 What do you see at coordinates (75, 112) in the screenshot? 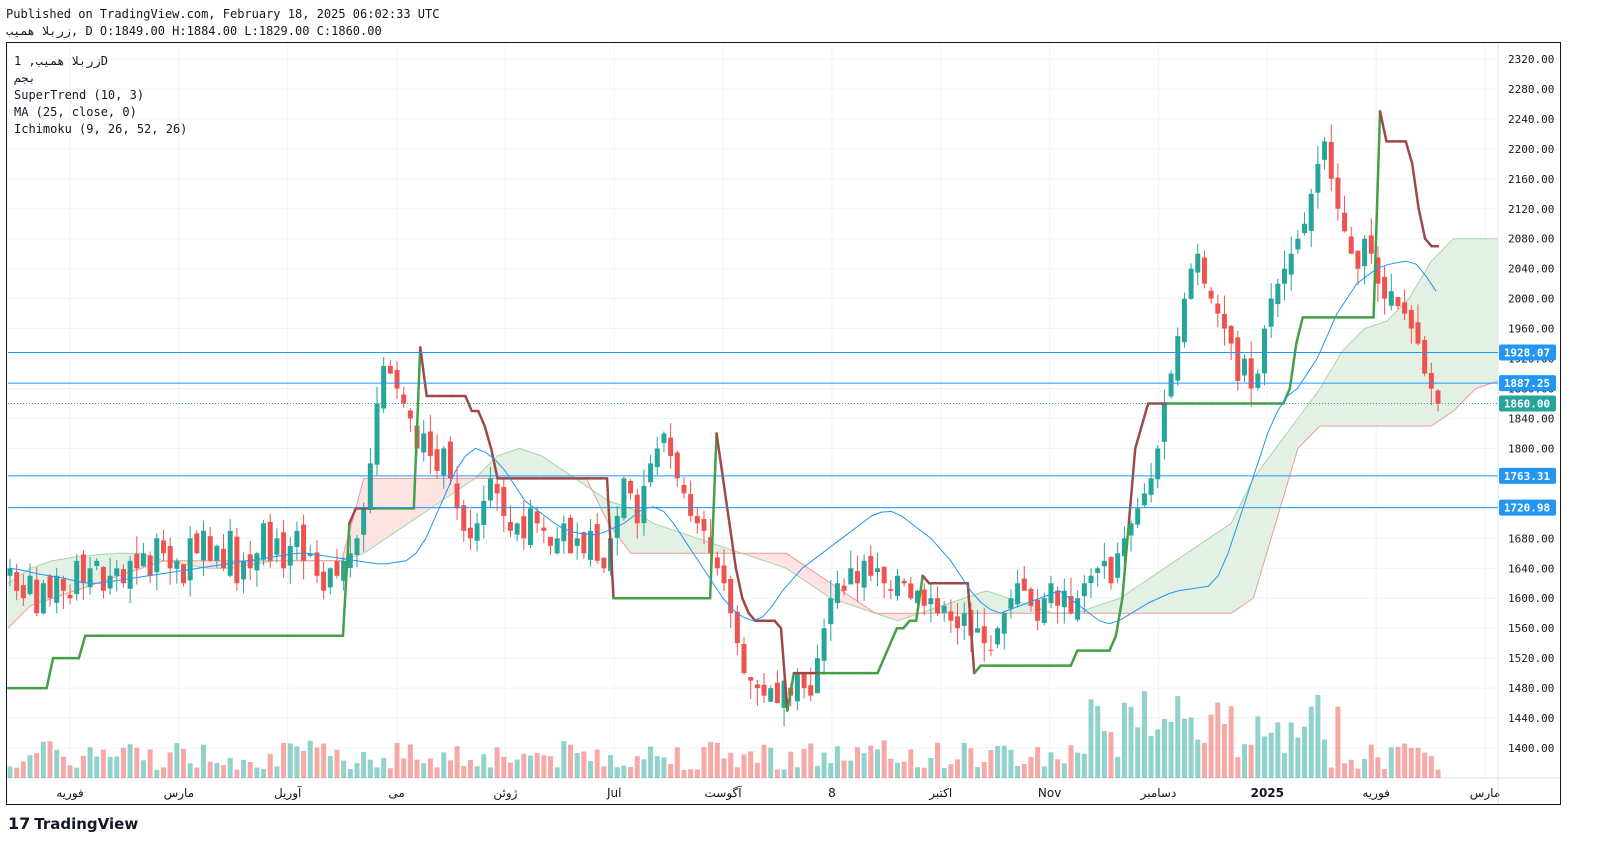
I see `legend-ma: MA (25, close, 0)` at bounding box center [75, 112].